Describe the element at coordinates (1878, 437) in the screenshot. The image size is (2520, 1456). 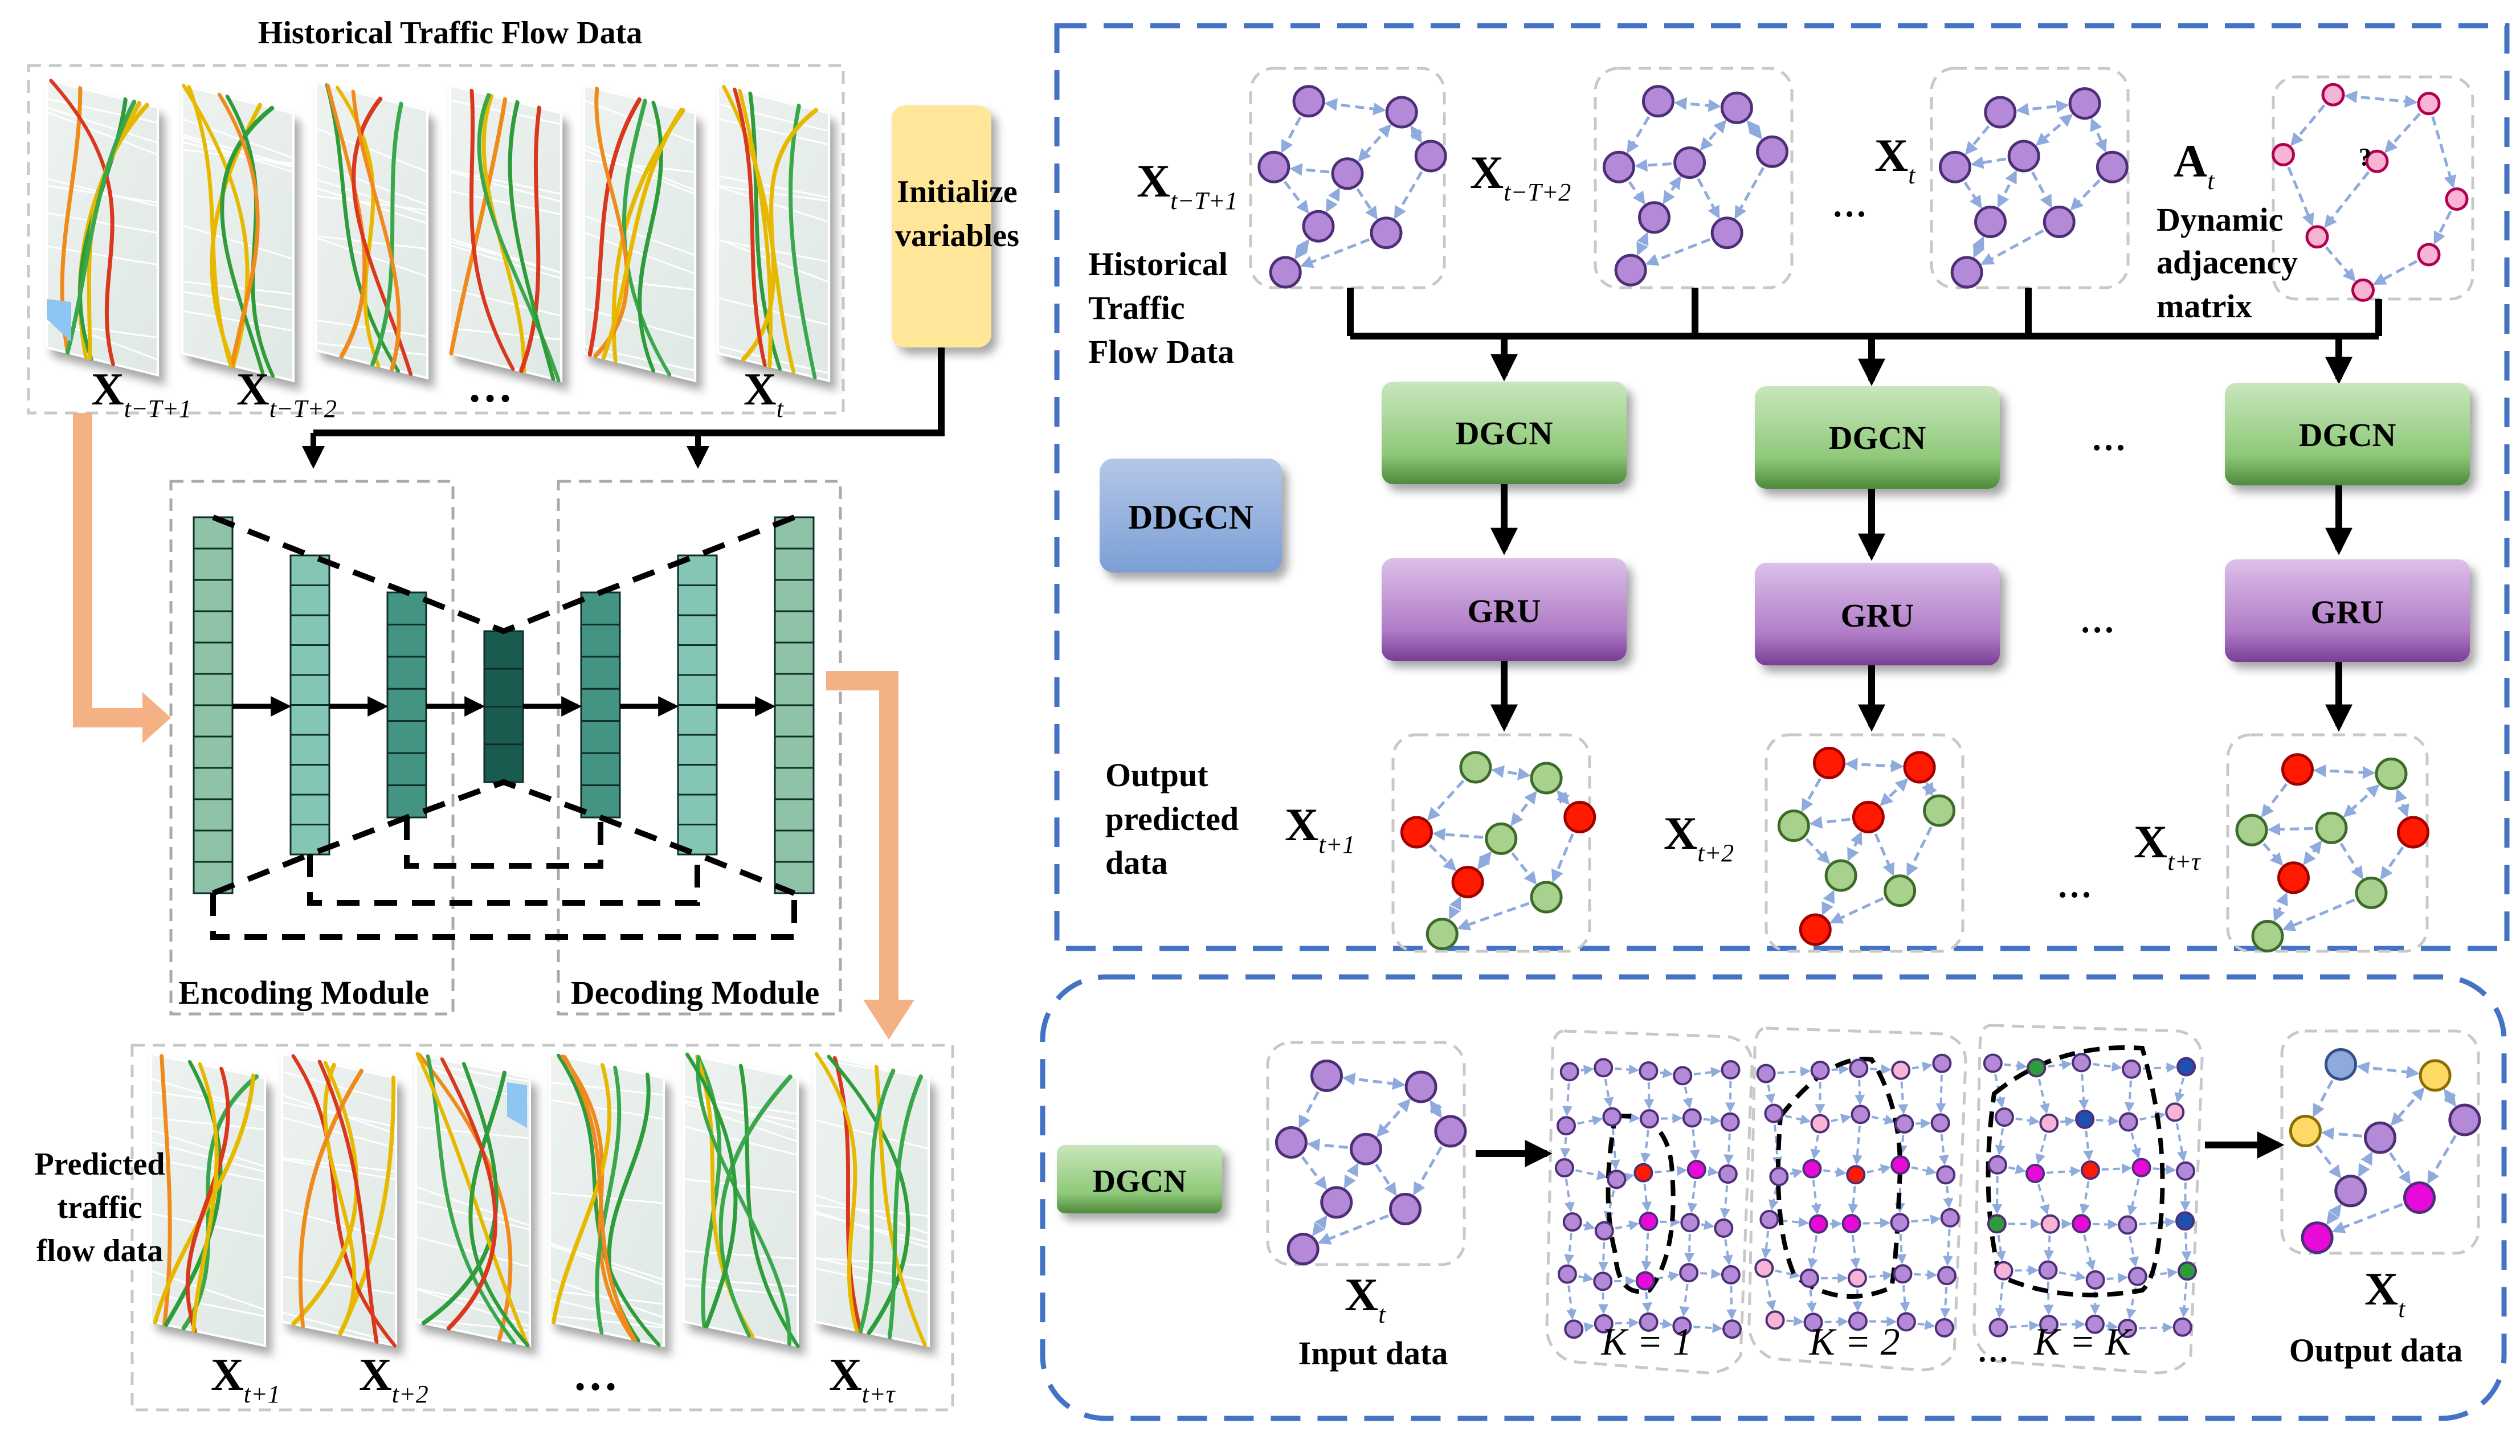
I see `dgcn-block-2-label: DGCN` at that location.